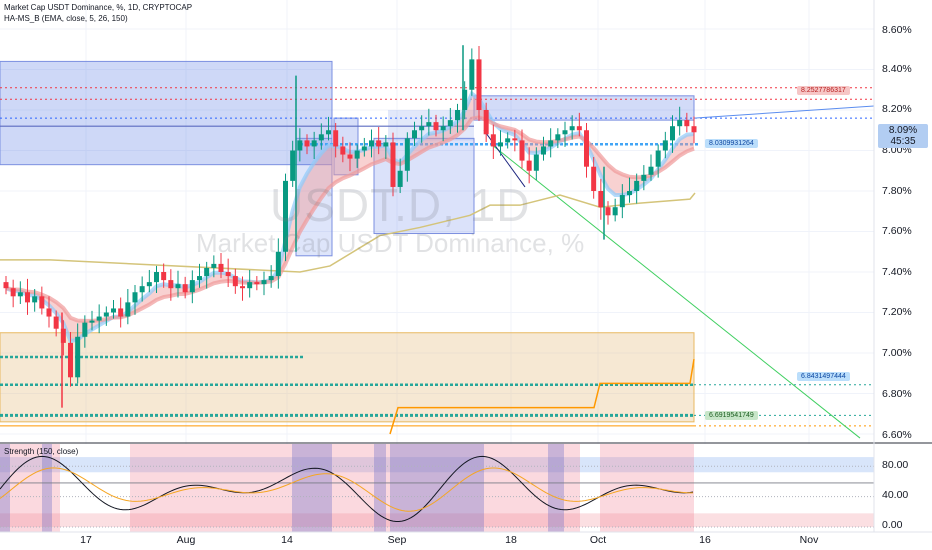  Describe the element at coordinates (347, 377) in the screenshot. I see `demand-zone` at that location.